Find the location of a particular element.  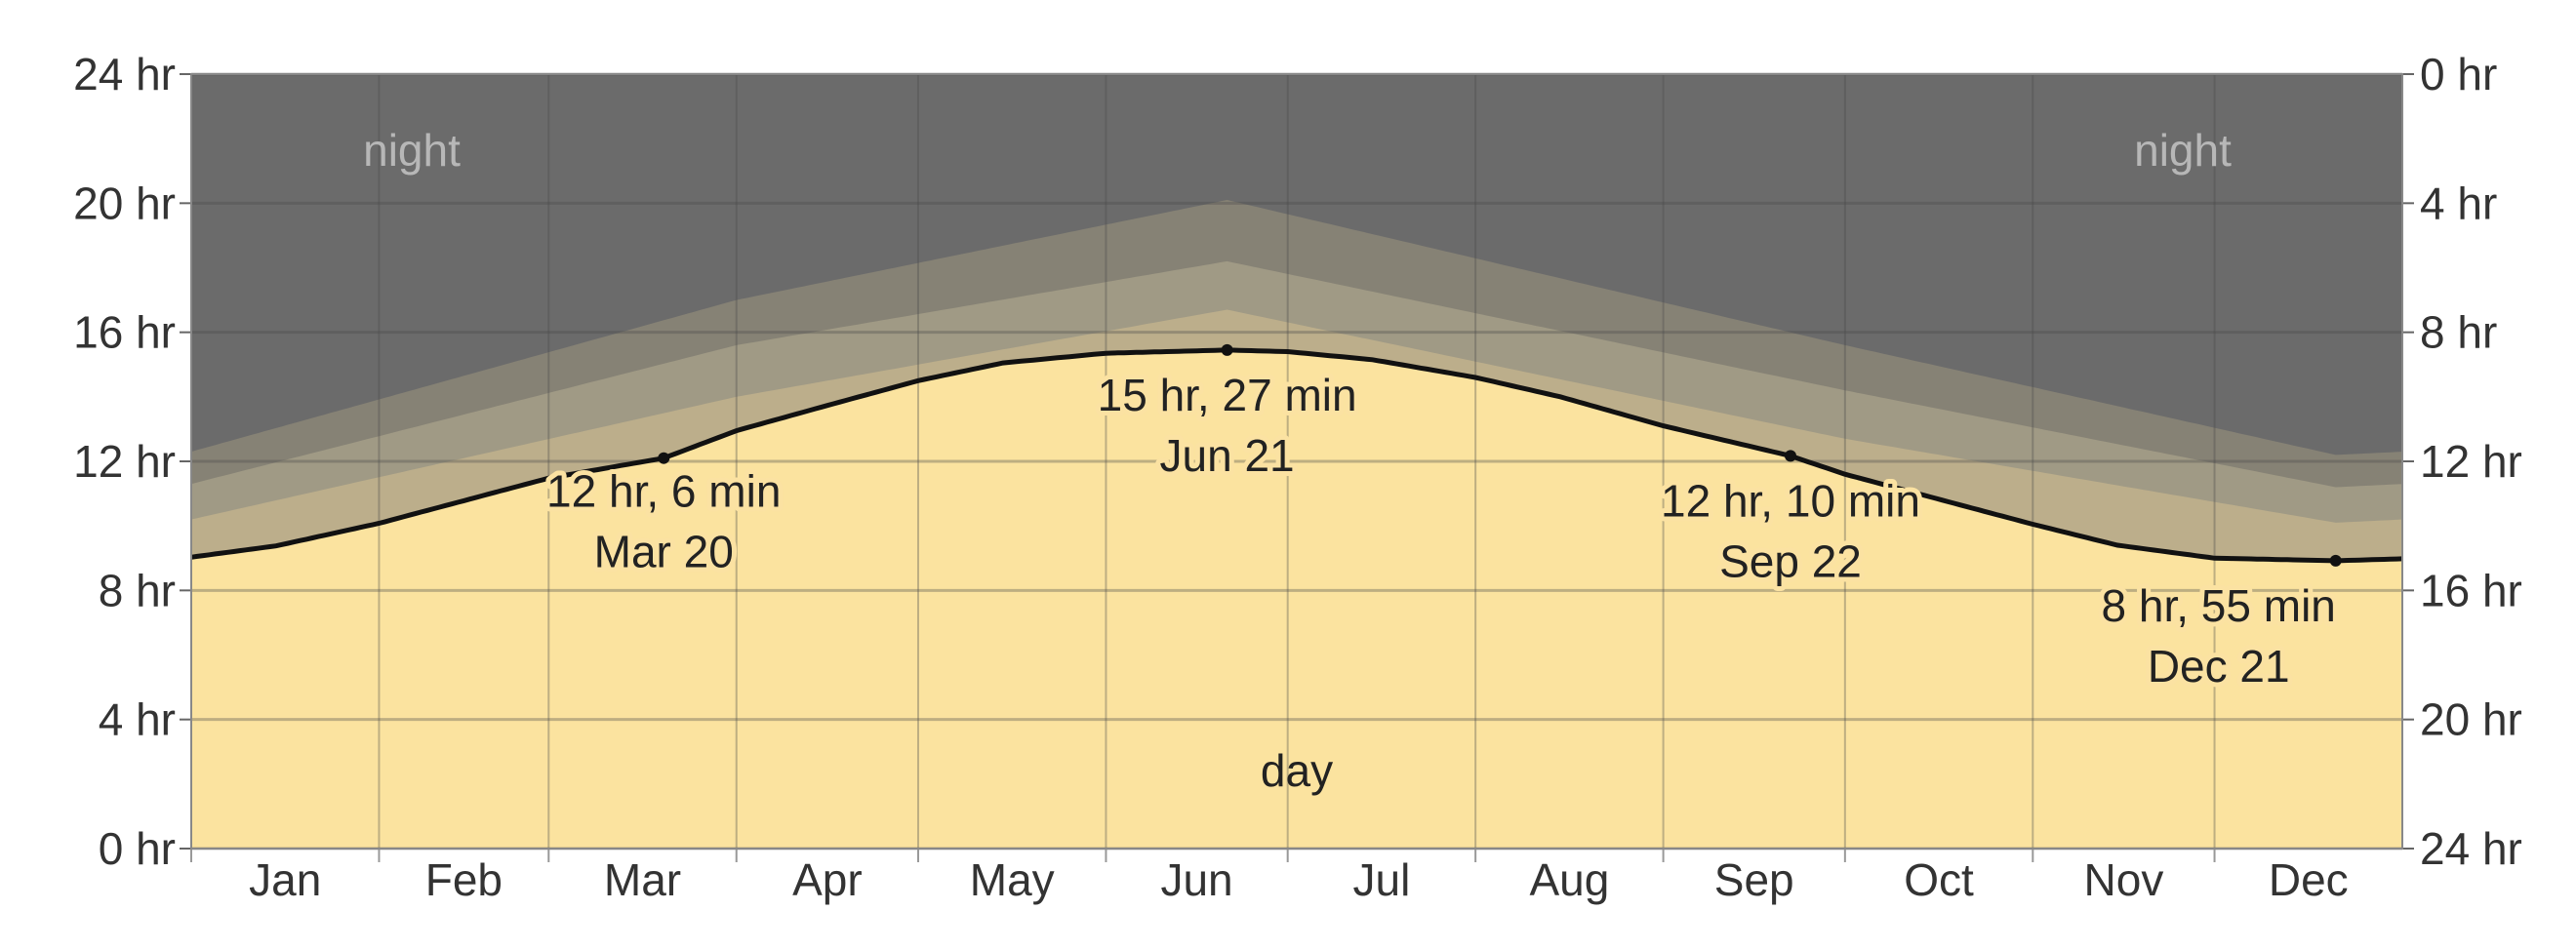

annotation-duration: 15 hr, 27 min is located at coordinates (1227, 395).